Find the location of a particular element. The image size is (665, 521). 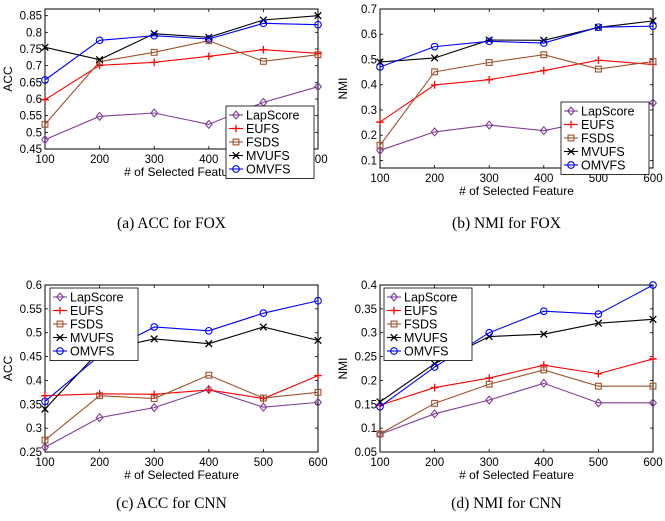

series-line-fsds is located at coordinates (516, 402).